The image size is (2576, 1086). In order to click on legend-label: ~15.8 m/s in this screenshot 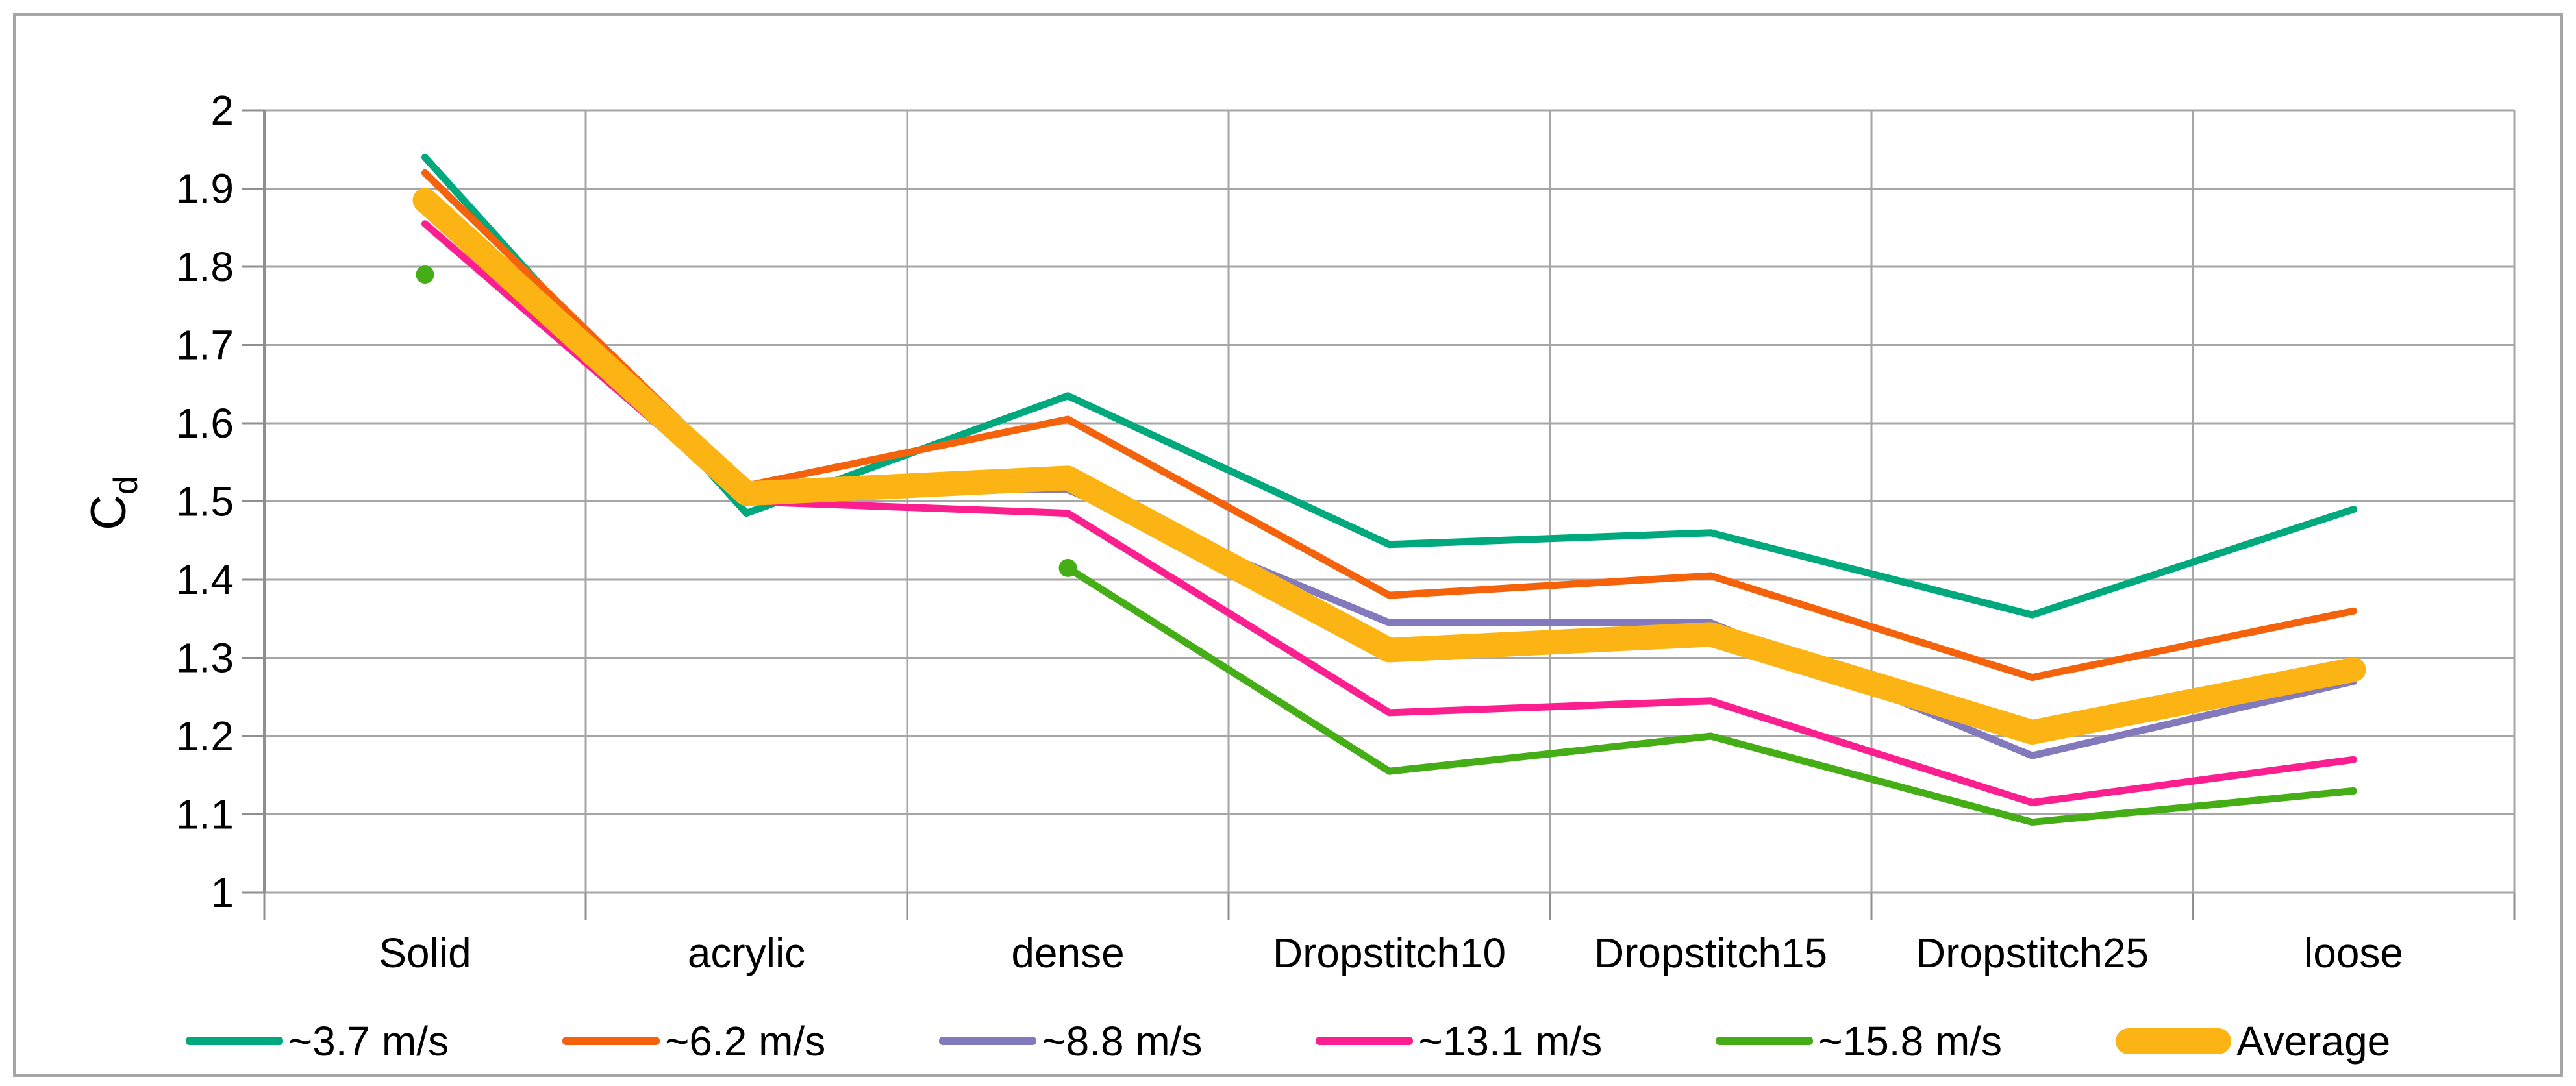, I will do `click(1910, 1041)`.